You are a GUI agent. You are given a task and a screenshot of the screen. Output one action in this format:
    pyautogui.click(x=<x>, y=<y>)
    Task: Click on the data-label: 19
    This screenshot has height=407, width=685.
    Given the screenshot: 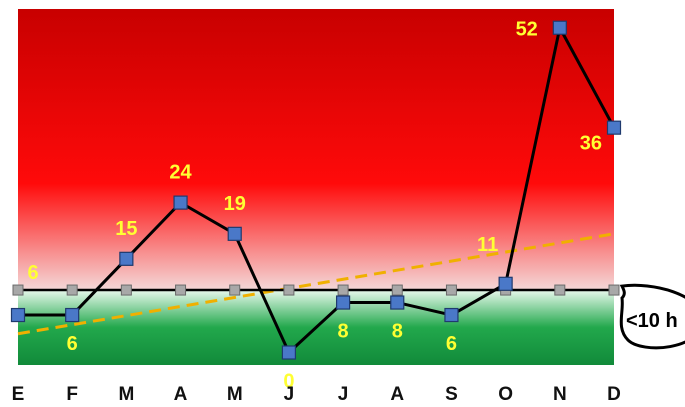 What is the action you would take?
    pyautogui.click(x=235, y=204)
    